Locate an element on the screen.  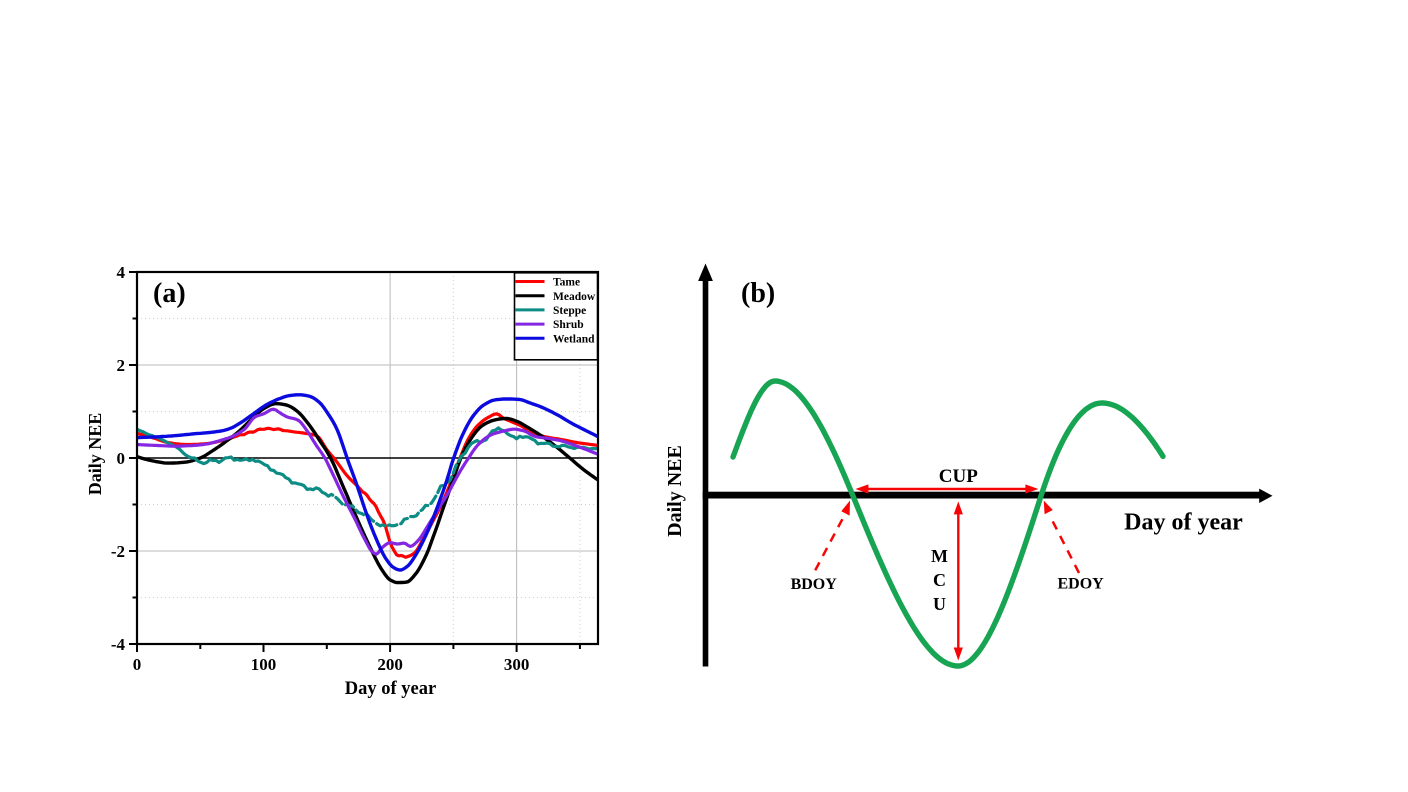
svg-text: -2 is located at coordinates (118, 551).